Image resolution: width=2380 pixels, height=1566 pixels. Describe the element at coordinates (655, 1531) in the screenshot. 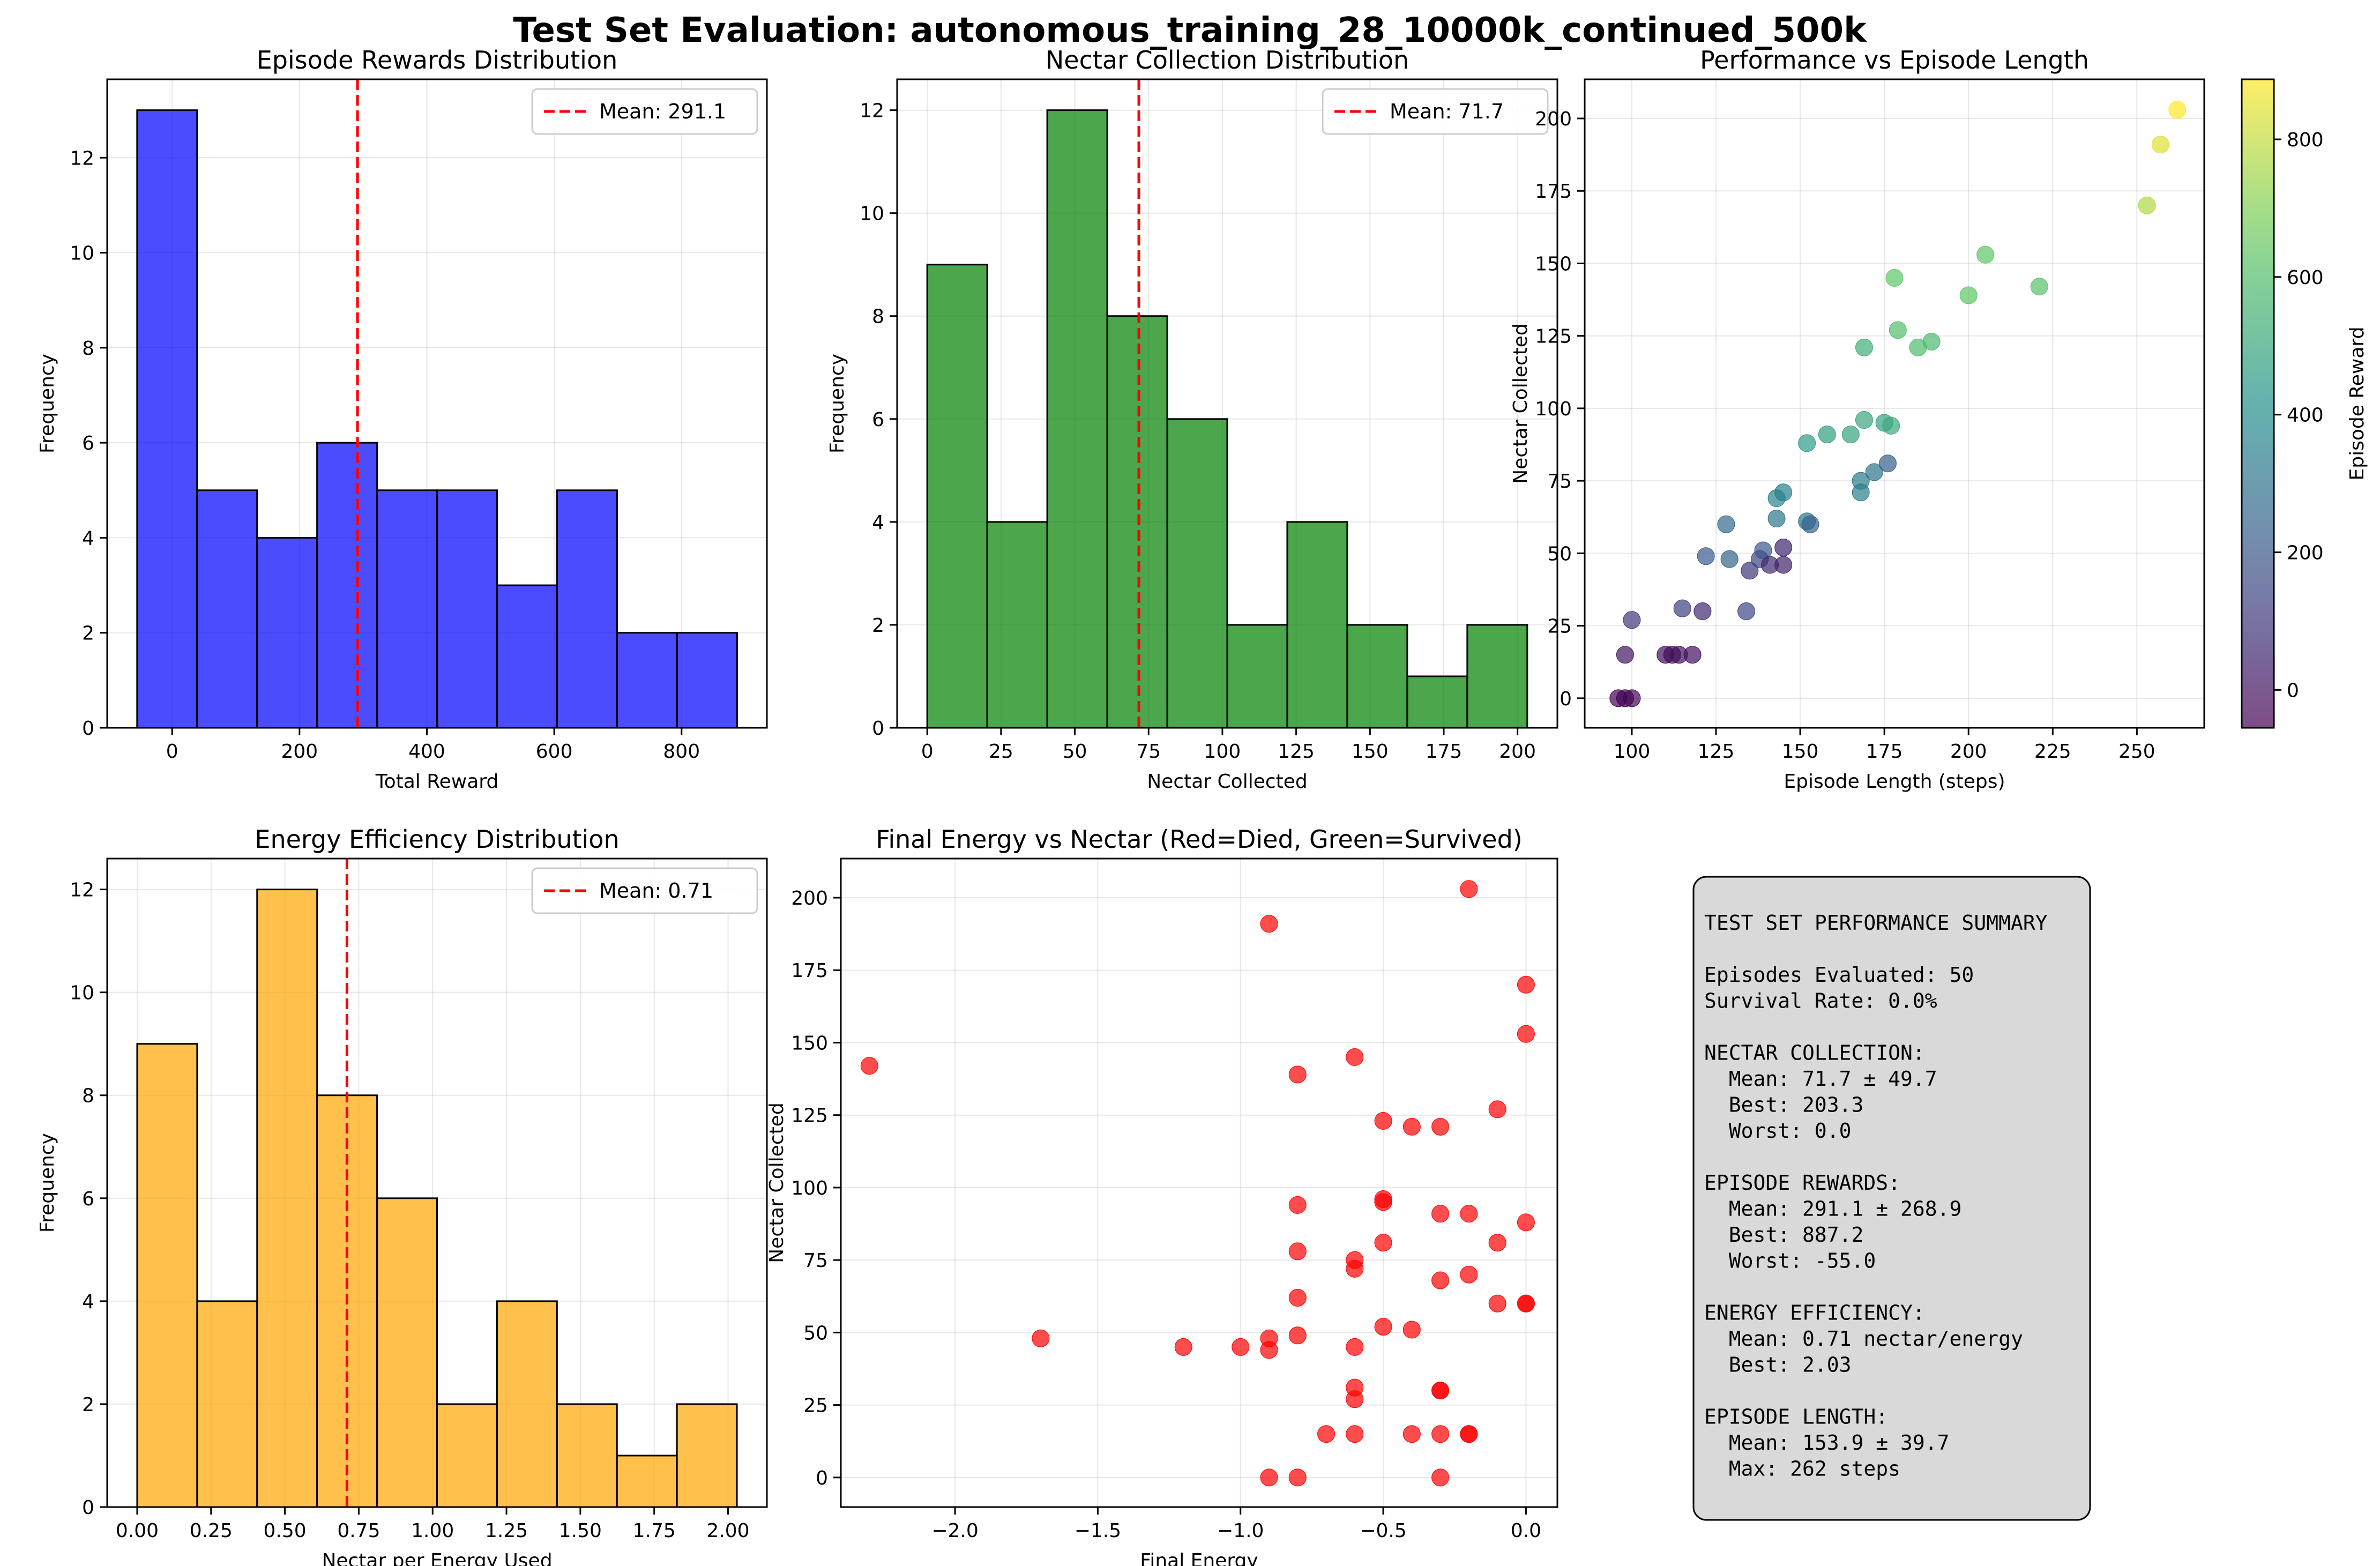

I see `x-tick-label: 1.75` at that location.